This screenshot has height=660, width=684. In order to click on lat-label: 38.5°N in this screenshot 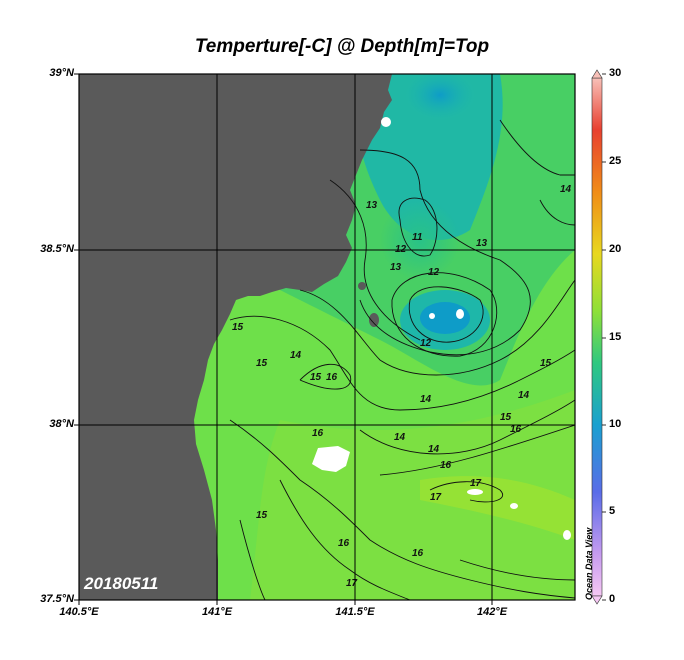, I will do `click(57, 249)`.